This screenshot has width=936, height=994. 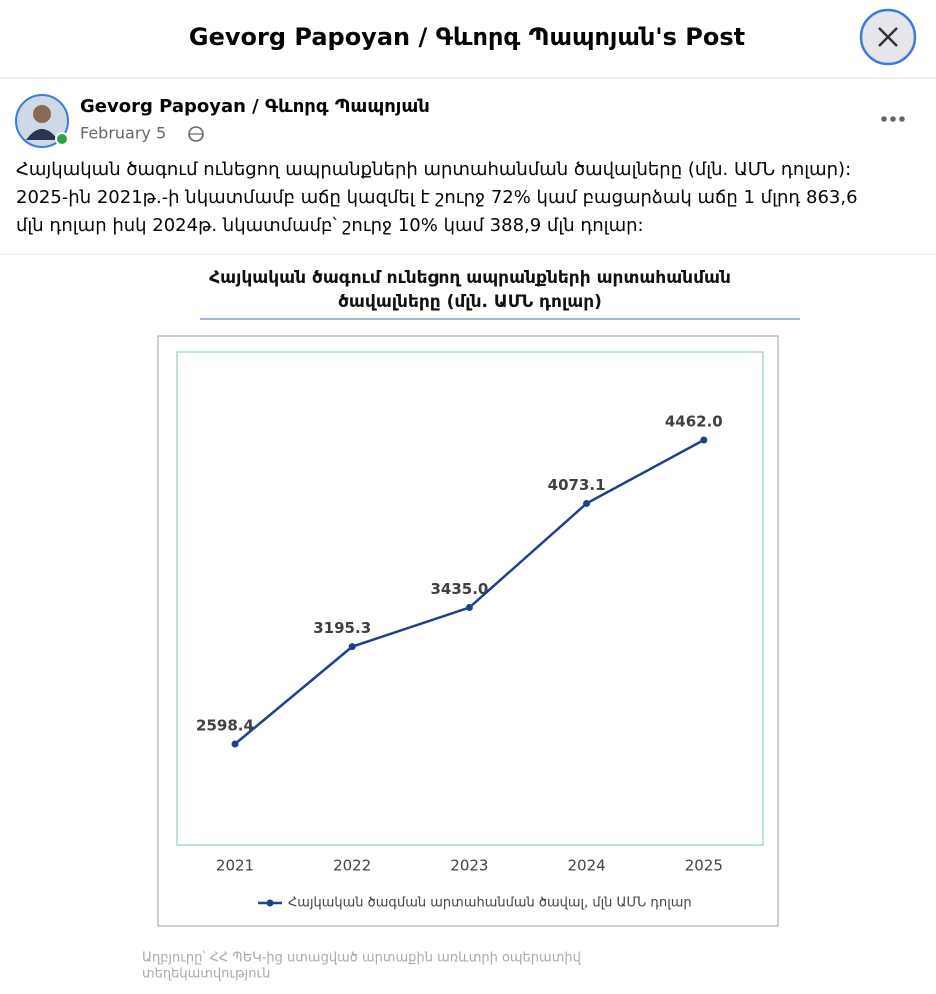 I want to click on x-tick-label: 2021, so click(x=235, y=866).